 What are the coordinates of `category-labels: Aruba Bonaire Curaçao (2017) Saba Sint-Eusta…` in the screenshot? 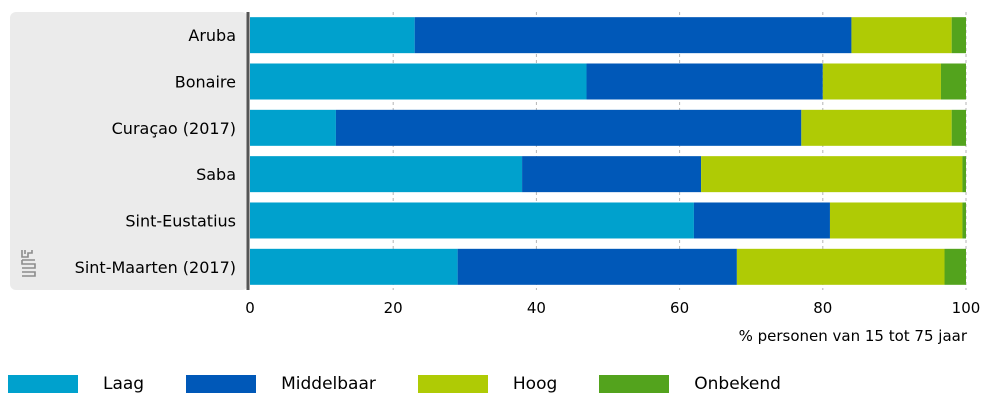 It's located at (155, 151).